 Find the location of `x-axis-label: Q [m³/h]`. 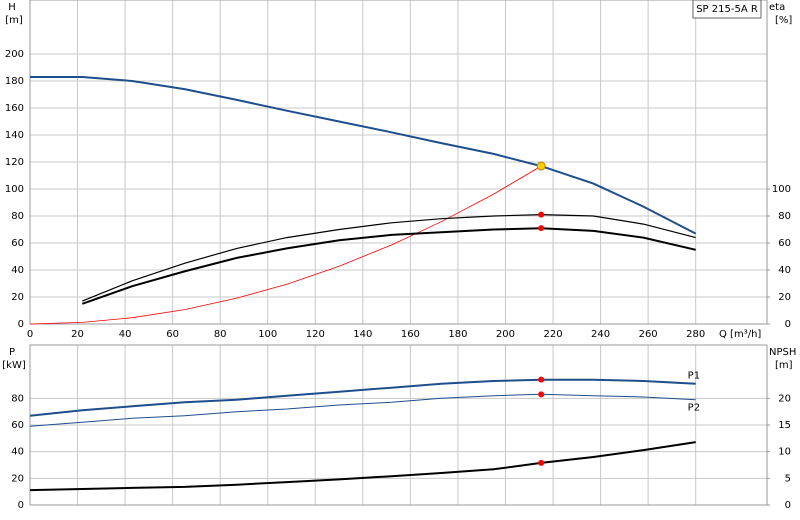

x-axis-label: Q [m³/h] is located at coordinates (740, 334).